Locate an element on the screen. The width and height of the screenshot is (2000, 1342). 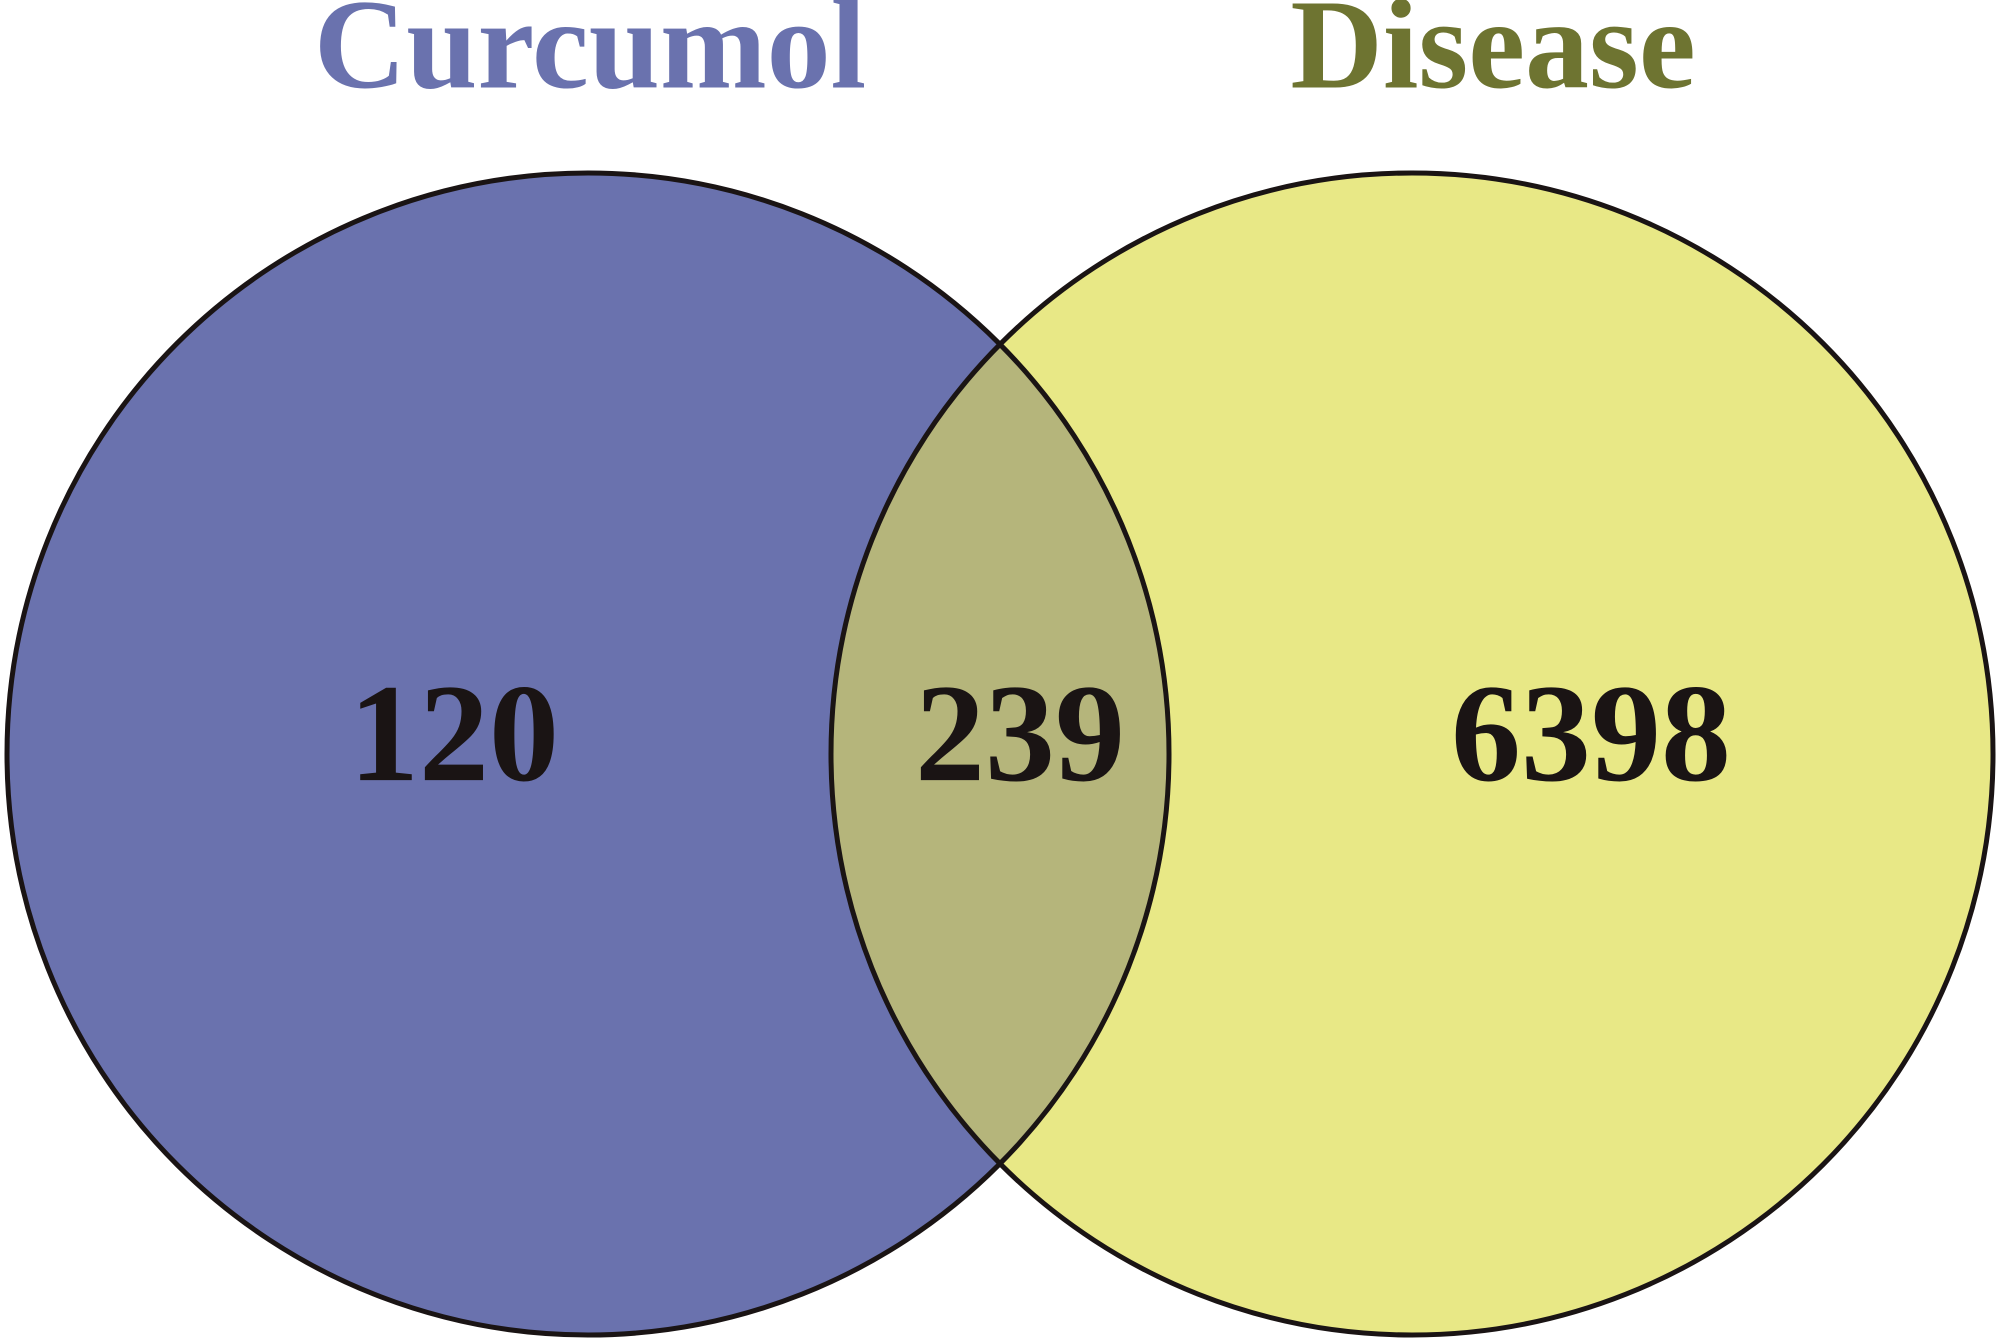
set-count: 6398 is located at coordinates (1591, 733).